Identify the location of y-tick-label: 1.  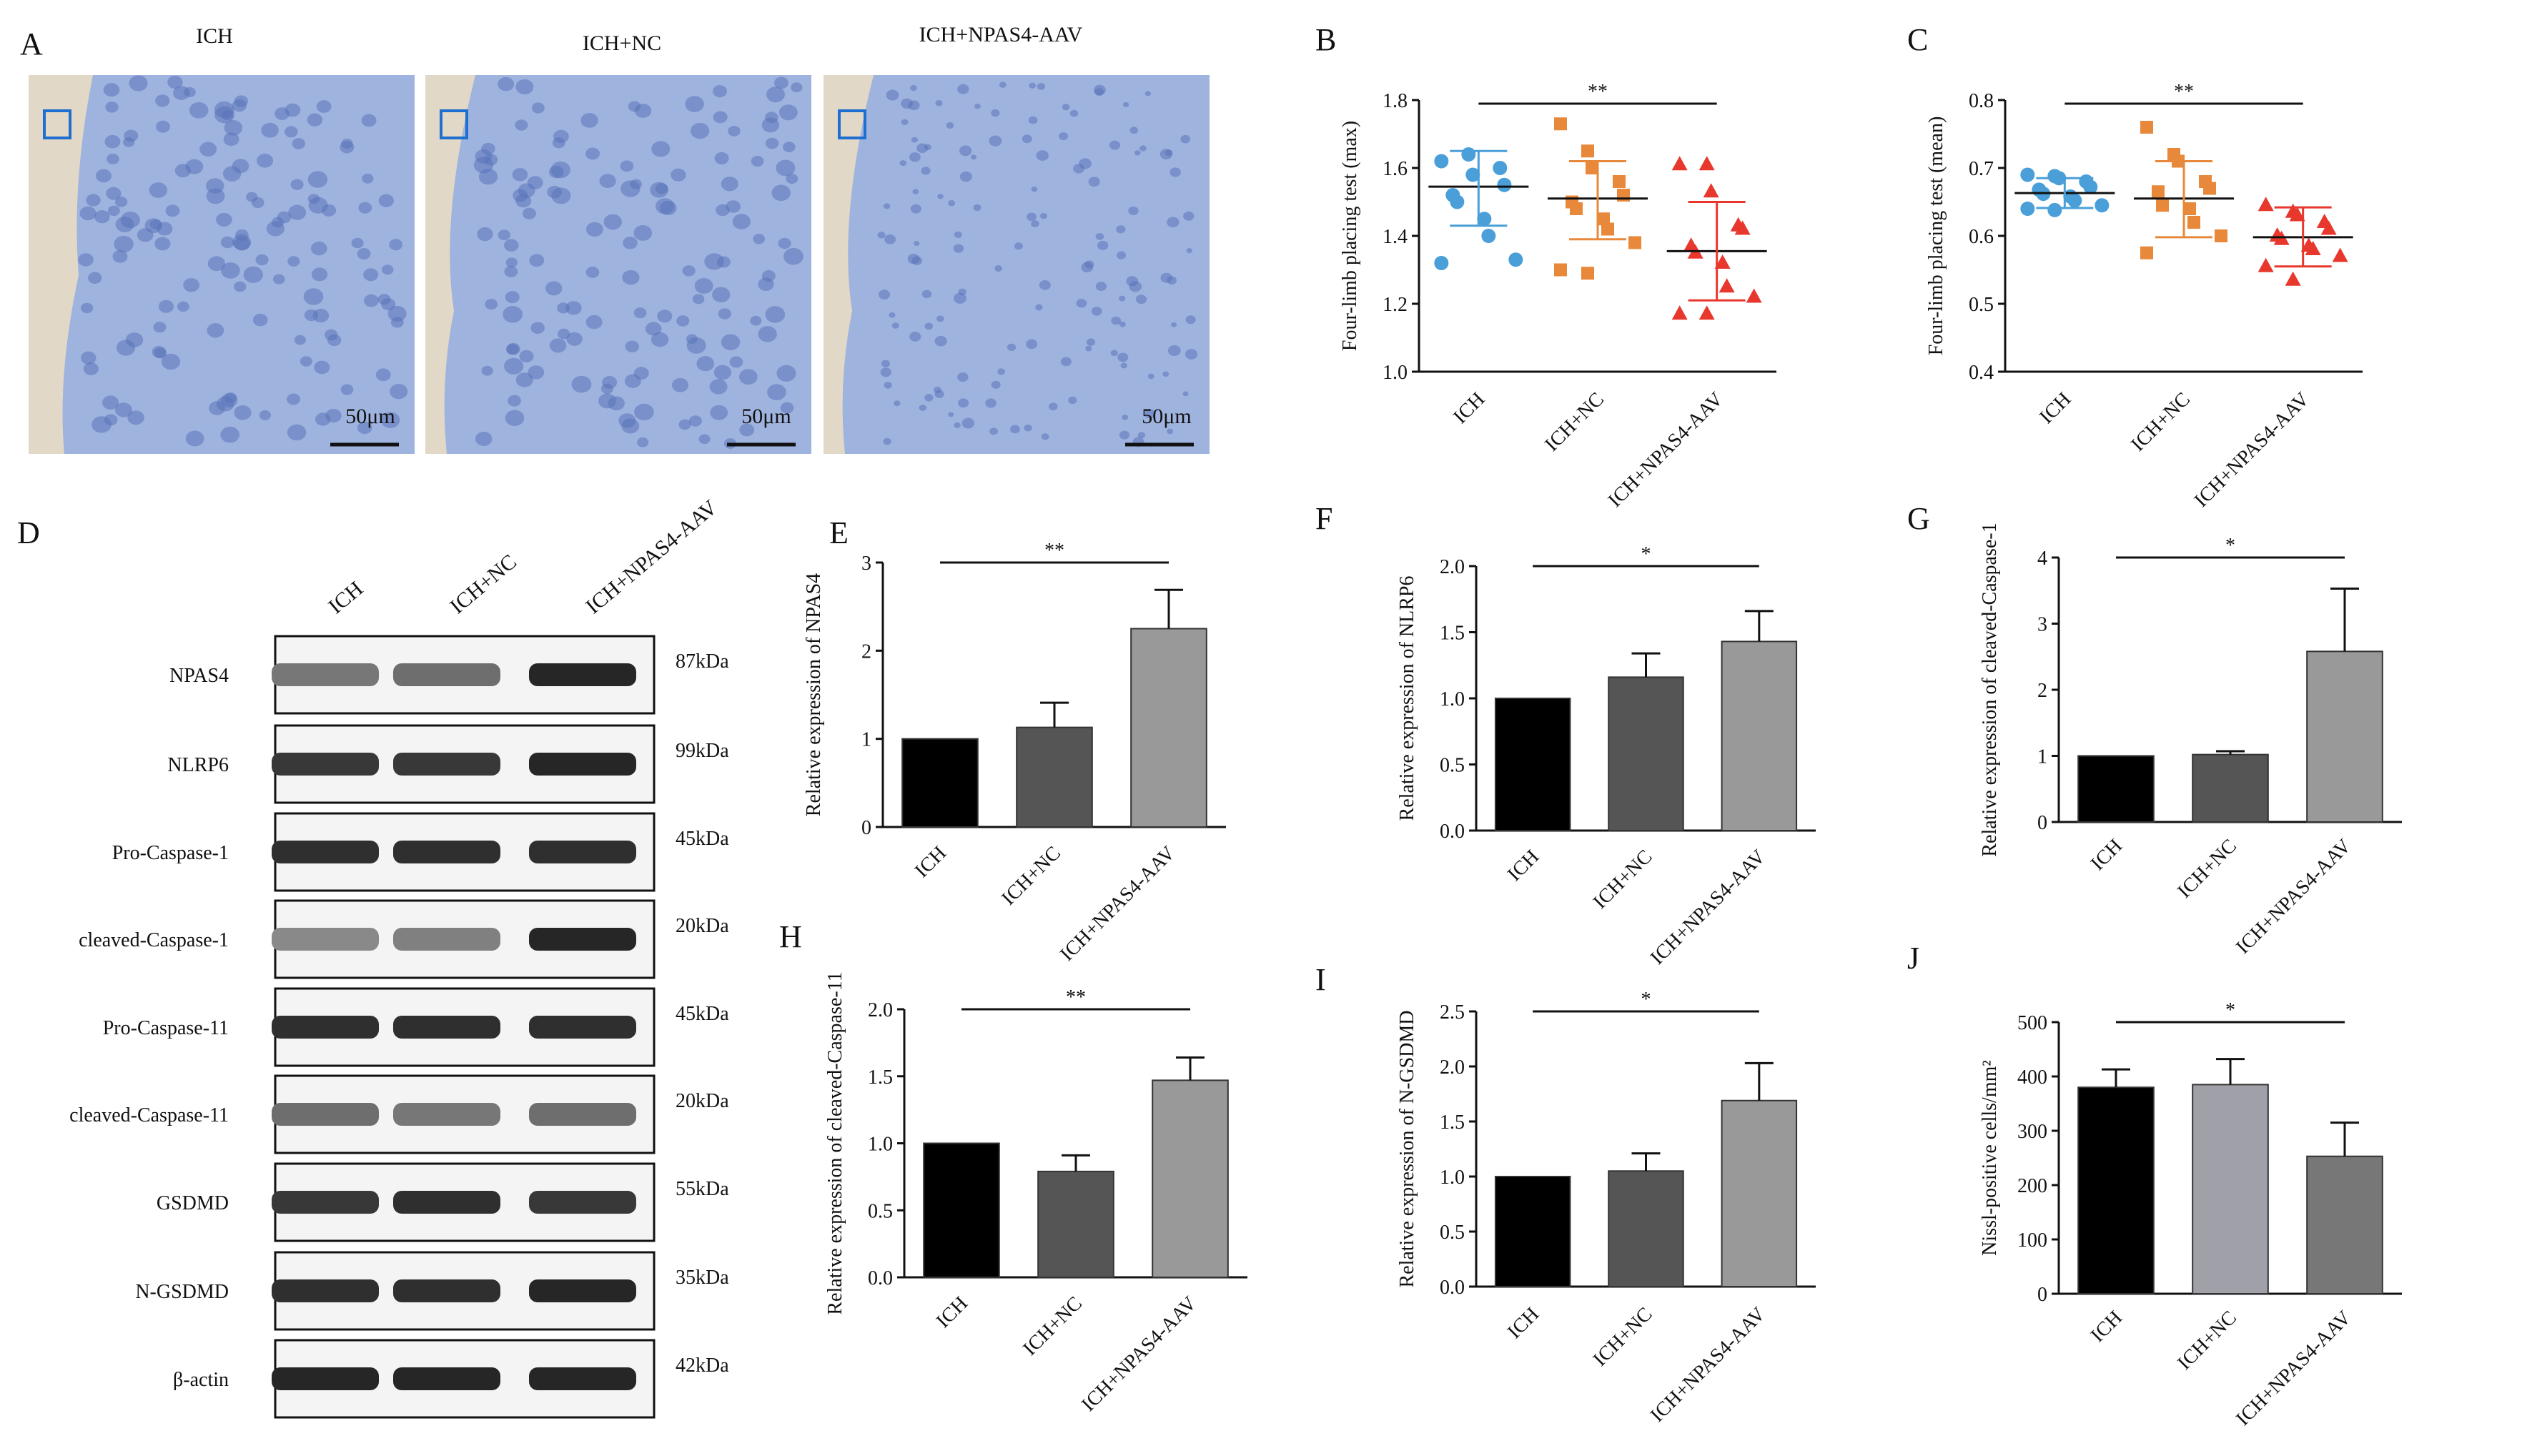
(866, 740).